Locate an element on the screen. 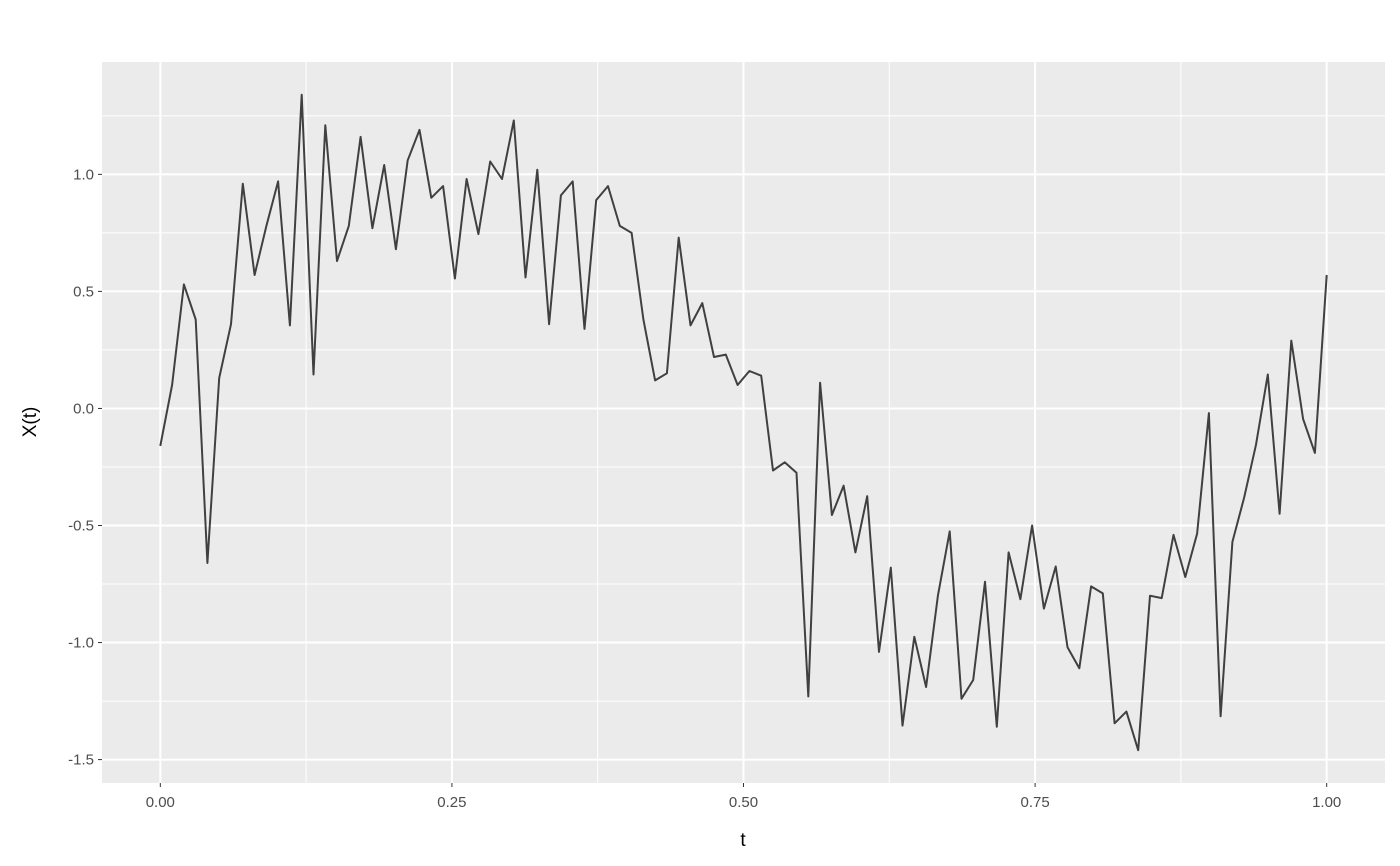 This screenshot has width=1400, height=866. y-axis-title: X(t) is located at coordinates (30, 422).